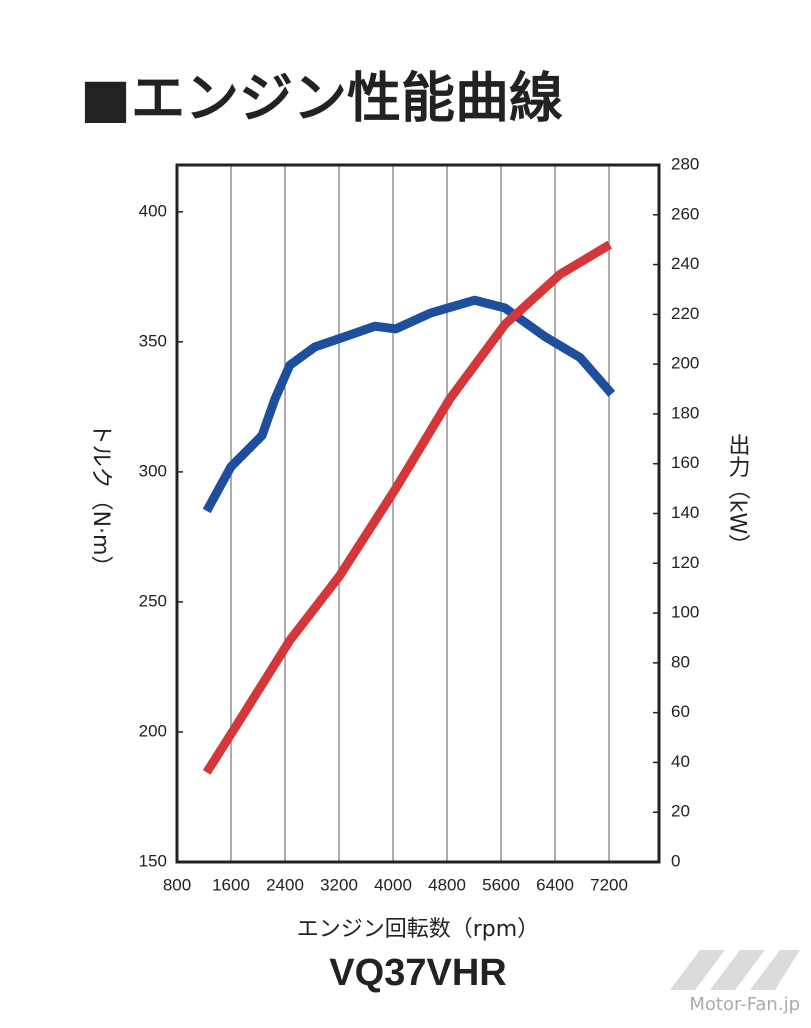 The width and height of the screenshot is (811, 1028). Describe the element at coordinates (447, 884) in the screenshot. I see `x-tick-label: 4800` at that location.